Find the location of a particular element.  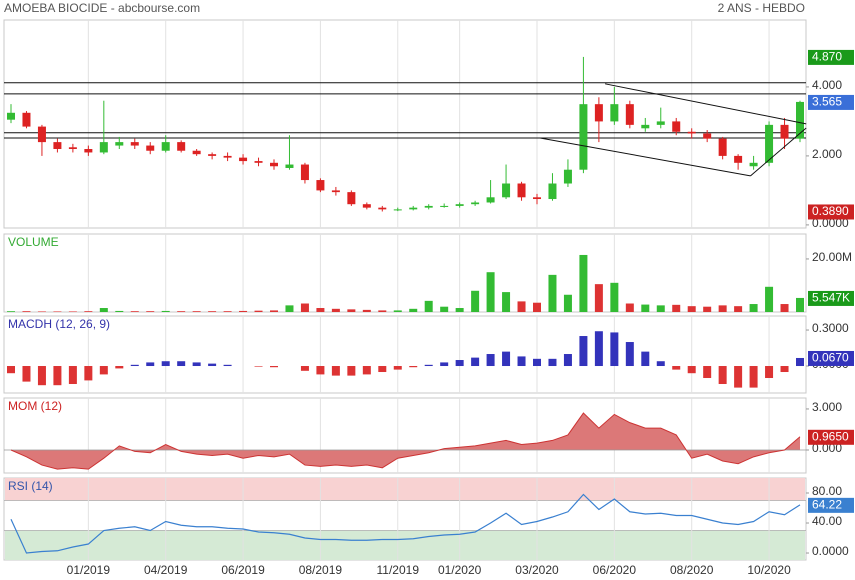

panel-title: MACDH (12, 26, 9) is located at coordinates (59, 324).